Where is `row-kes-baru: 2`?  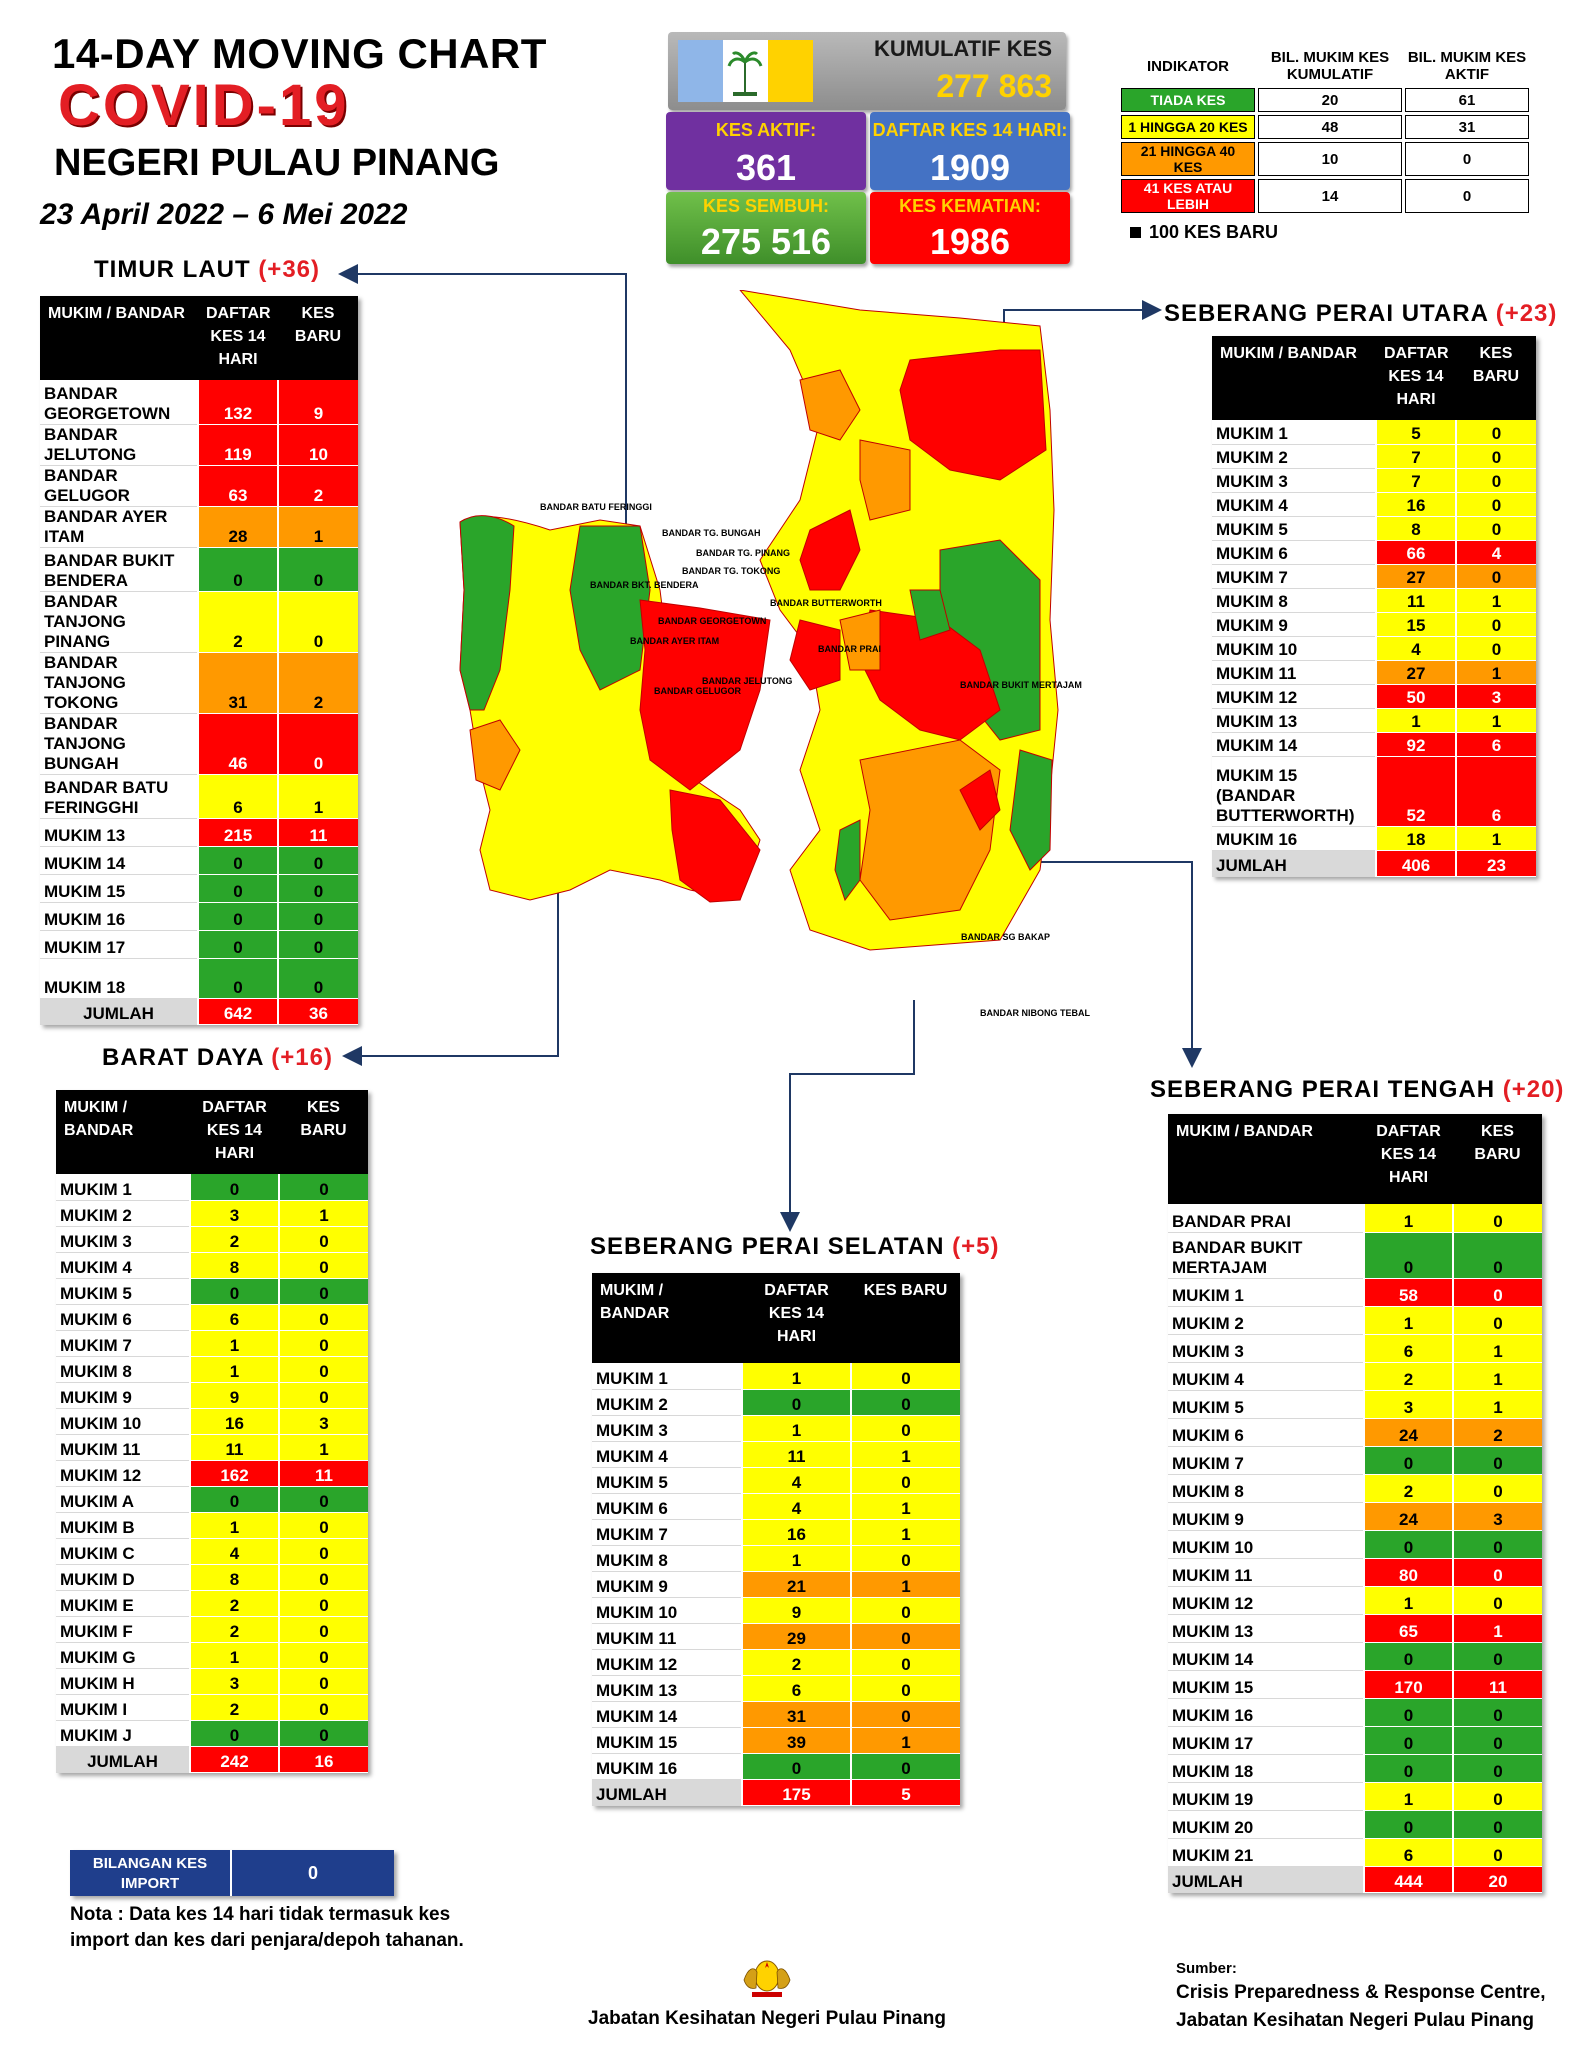 row-kes-baru: 2 is located at coordinates (317, 683).